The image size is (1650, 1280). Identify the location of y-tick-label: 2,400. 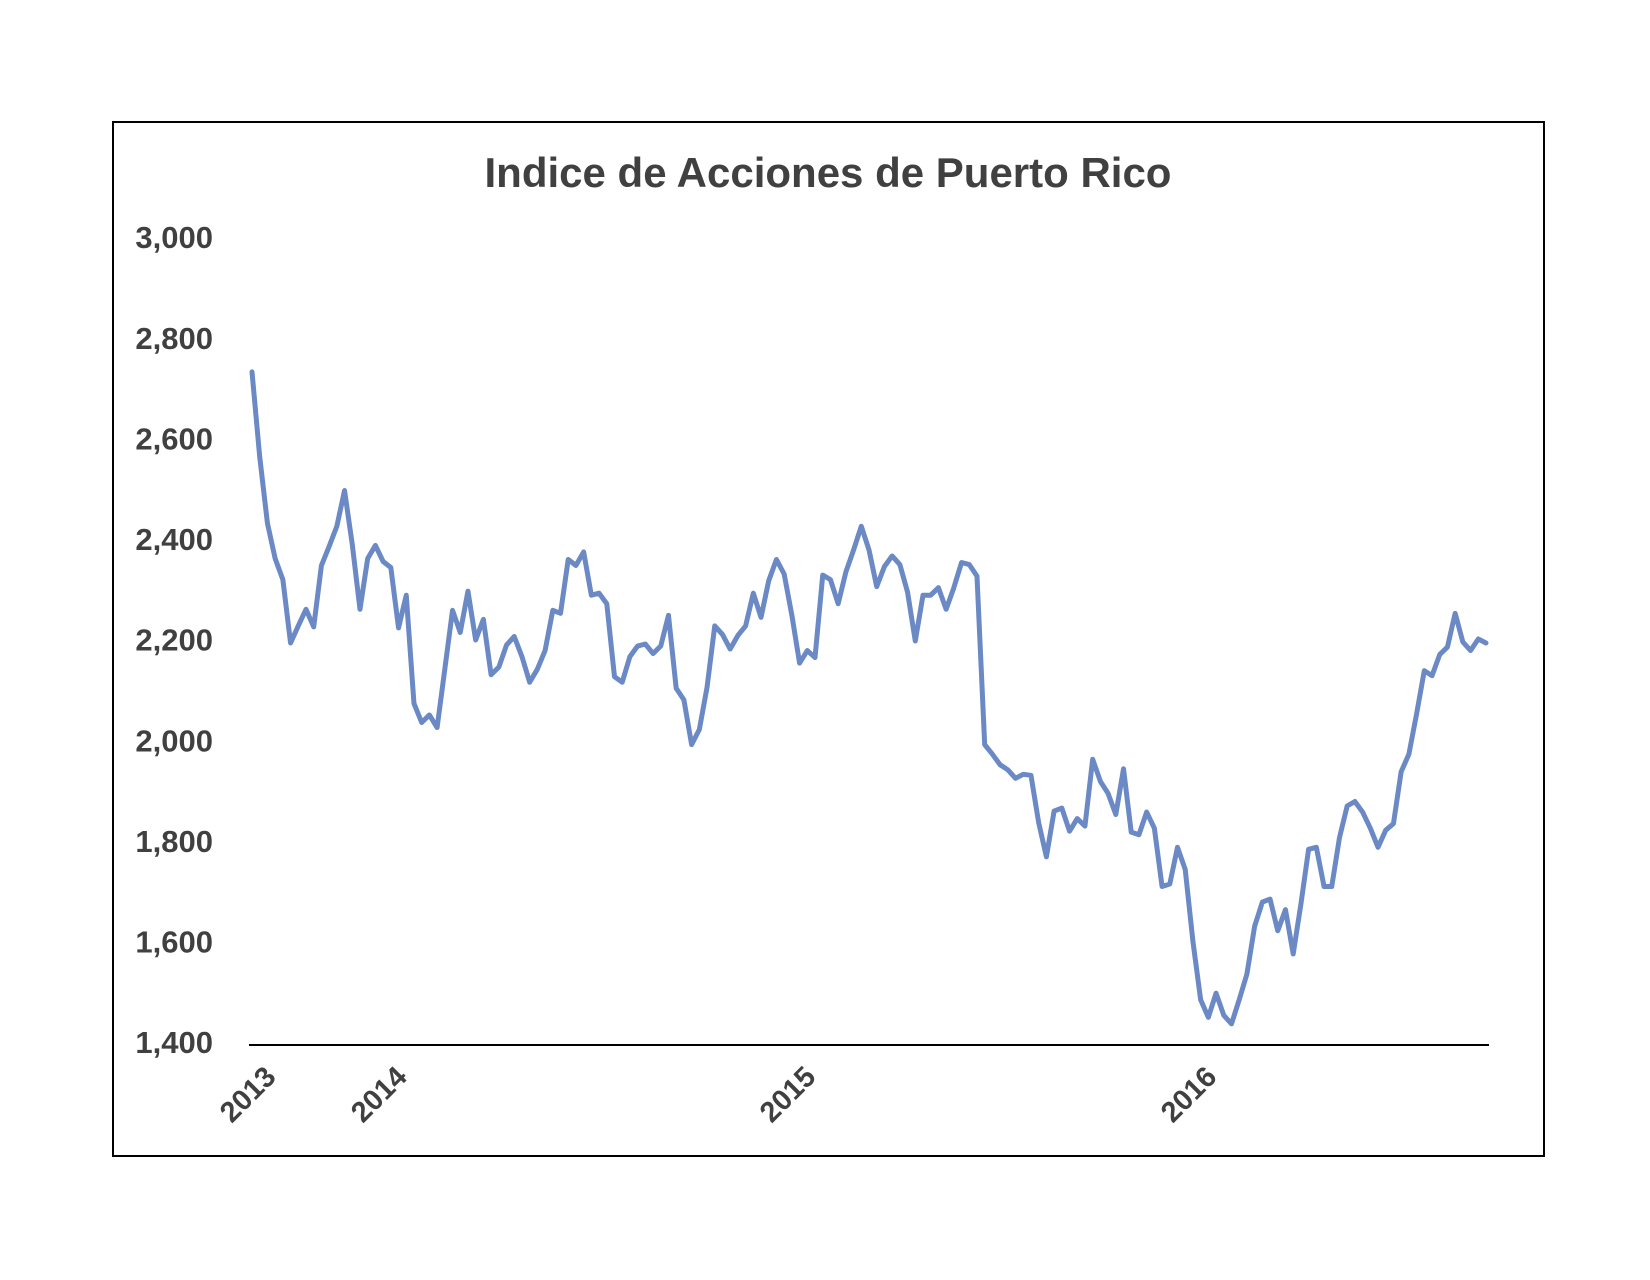
(174, 539).